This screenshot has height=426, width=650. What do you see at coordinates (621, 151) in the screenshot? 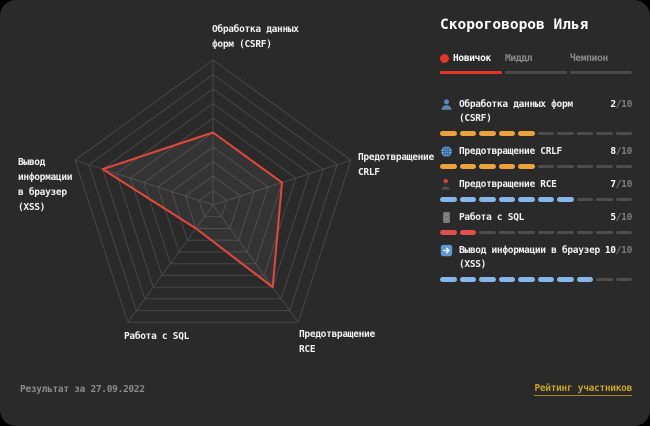
I see `skill-score: 8/10` at bounding box center [621, 151].